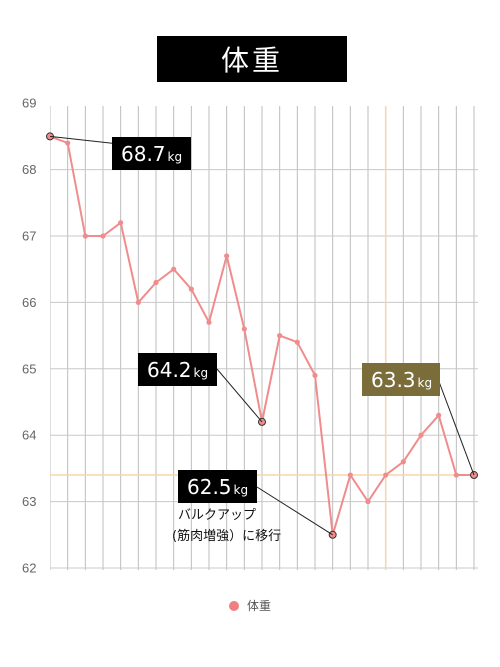 This screenshot has height=667, width=500. Describe the element at coordinates (258, 606) in the screenshot. I see `legend-label: 体重` at that location.